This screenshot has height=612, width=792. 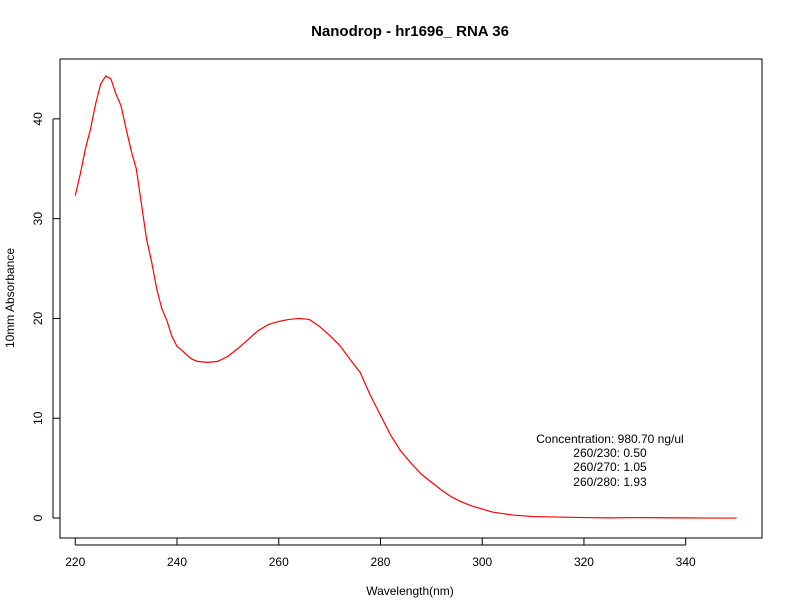 What do you see at coordinates (279, 562) in the screenshot?
I see `x-tick-label: 260` at bounding box center [279, 562].